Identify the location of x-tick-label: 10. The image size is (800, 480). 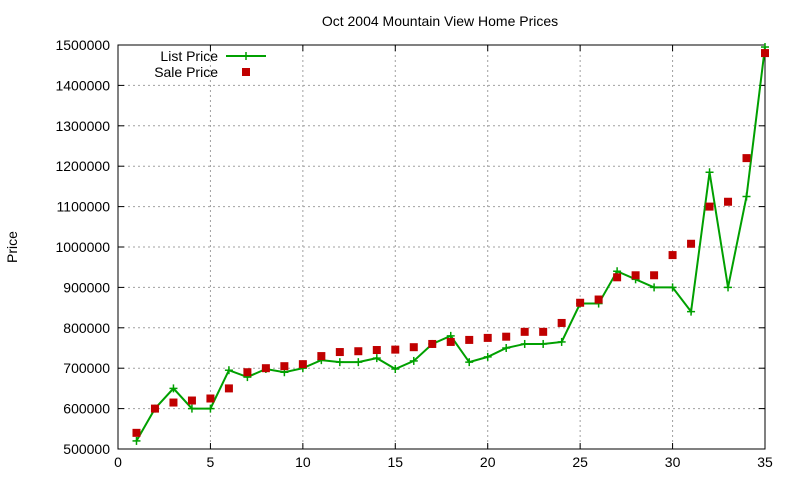
(303, 462).